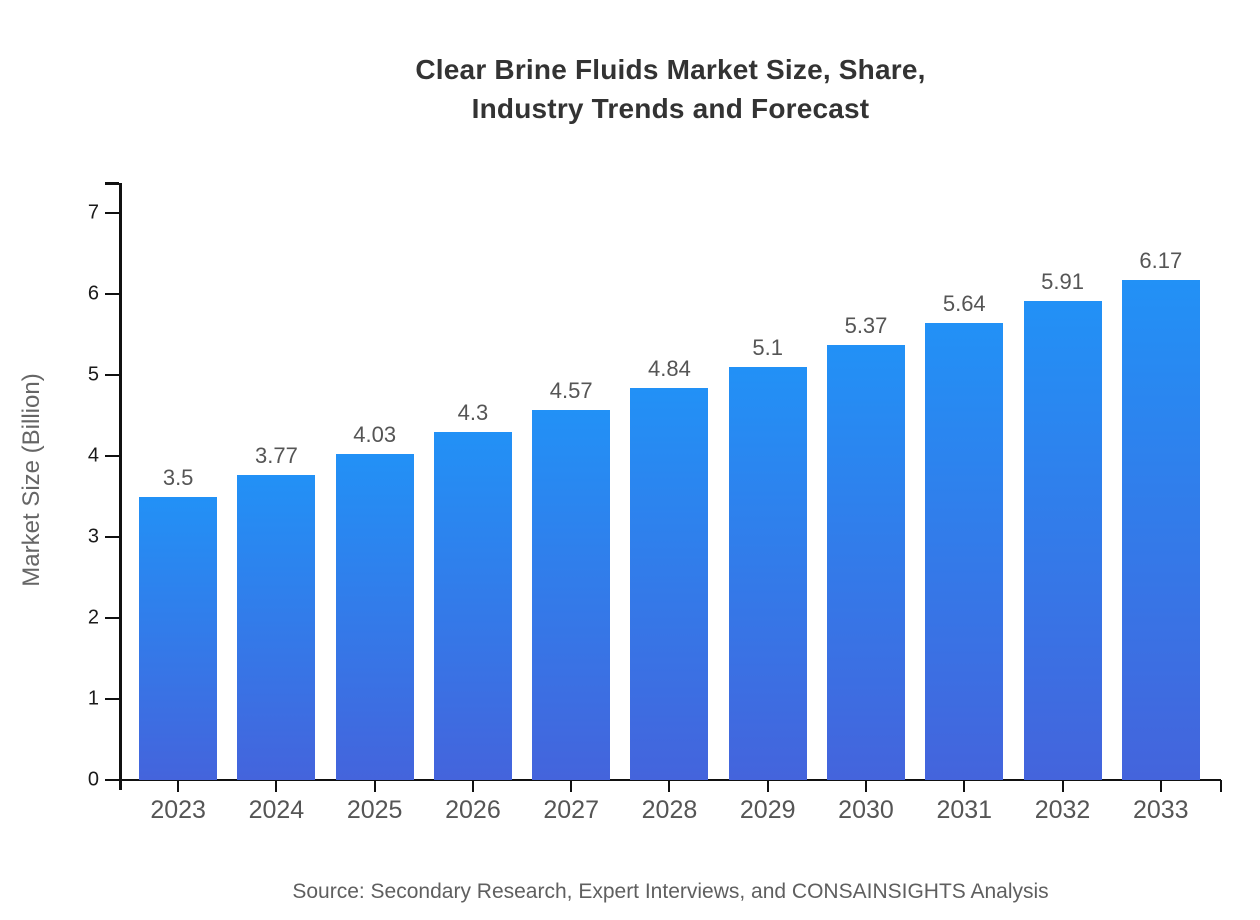 Image resolution: width=1260 pixels, height=920 pixels. I want to click on x-tick-label: 2031, so click(964, 810).